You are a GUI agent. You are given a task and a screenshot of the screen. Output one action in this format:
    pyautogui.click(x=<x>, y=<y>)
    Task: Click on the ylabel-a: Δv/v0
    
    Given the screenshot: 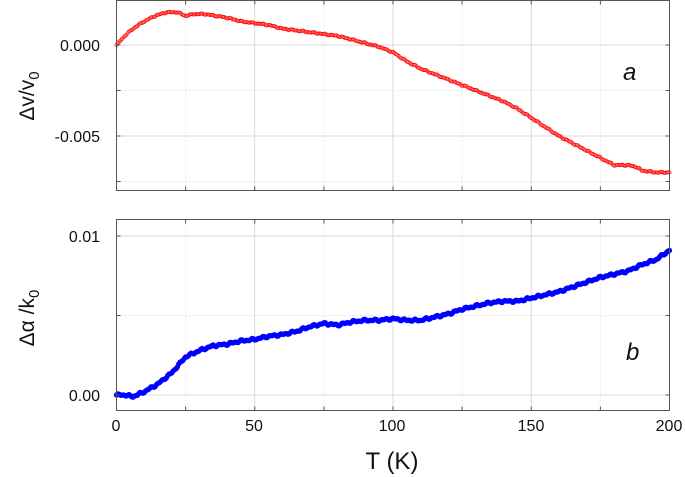 What is the action you would take?
    pyautogui.click(x=29, y=95)
    